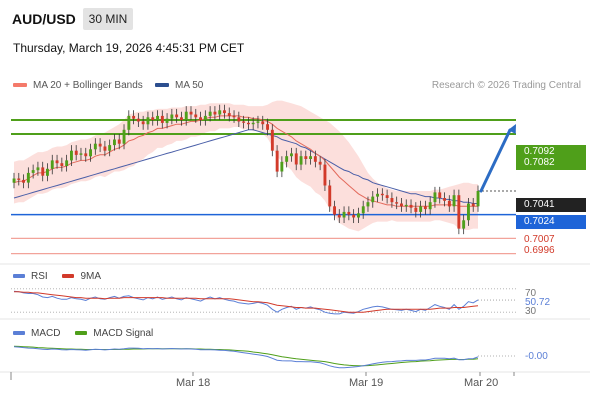 This screenshot has width=590, height=400. I want to click on legend-ma20-swatch, so click(20, 85).